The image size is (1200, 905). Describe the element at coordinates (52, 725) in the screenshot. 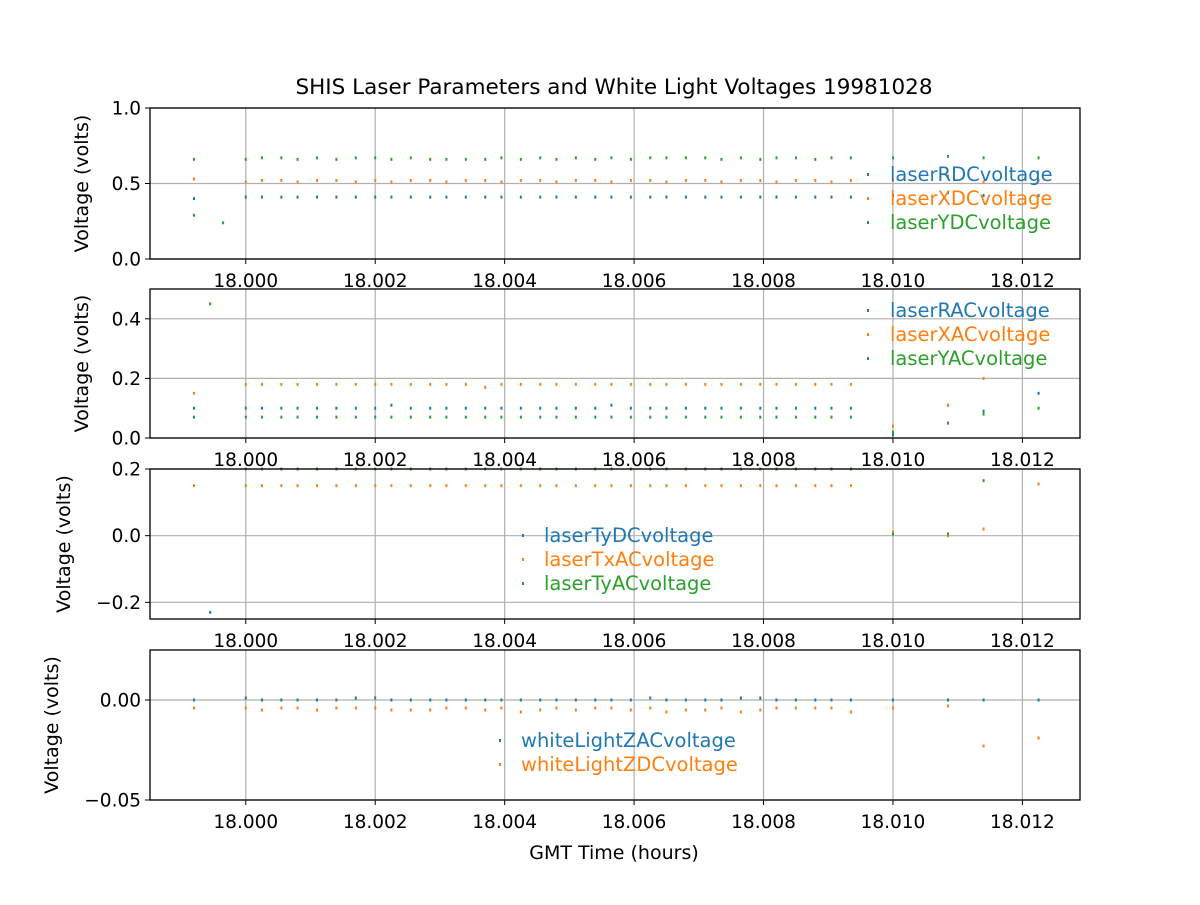

I see `y-axis-label: Voltage (volts)` at that location.